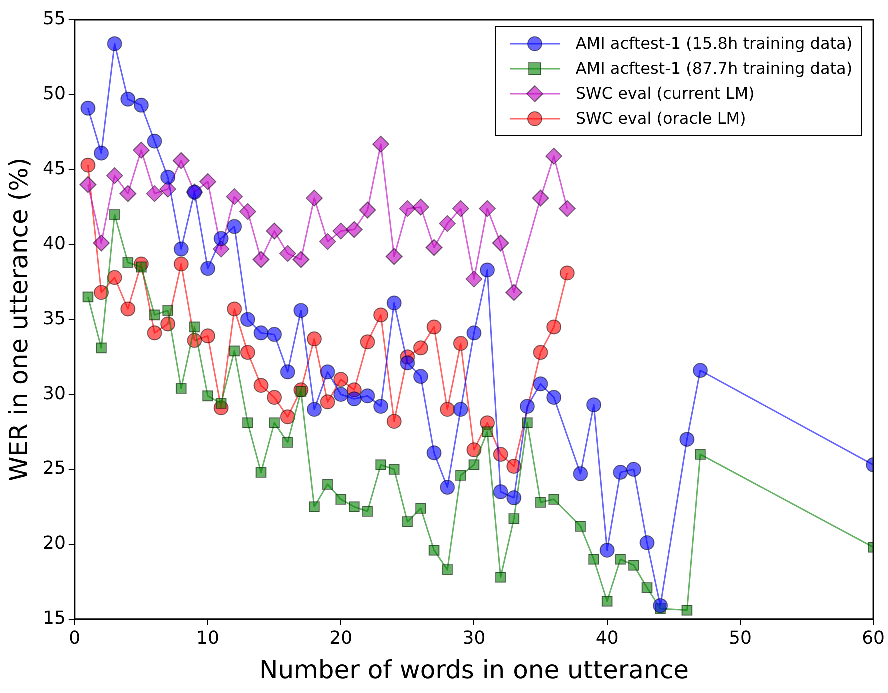 This screenshot has width=888, height=693. Describe the element at coordinates (714, 68) in the screenshot. I see `legend-label: AMI acftest-1 (87.7h training data)` at that location.